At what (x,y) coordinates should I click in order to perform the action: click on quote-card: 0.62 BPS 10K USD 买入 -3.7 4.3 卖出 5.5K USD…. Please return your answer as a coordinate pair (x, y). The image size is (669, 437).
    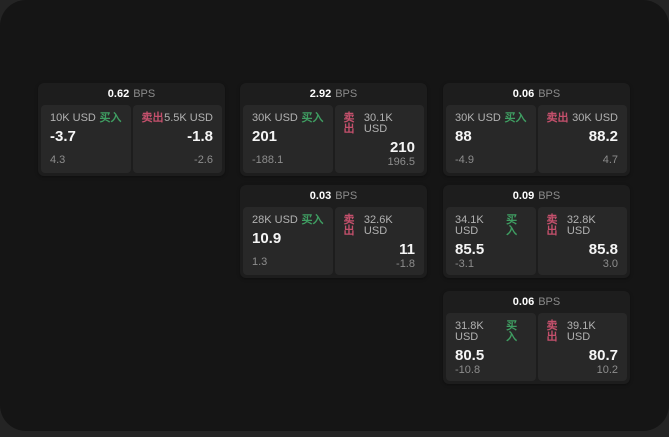
    Looking at the image, I should click on (131, 129).